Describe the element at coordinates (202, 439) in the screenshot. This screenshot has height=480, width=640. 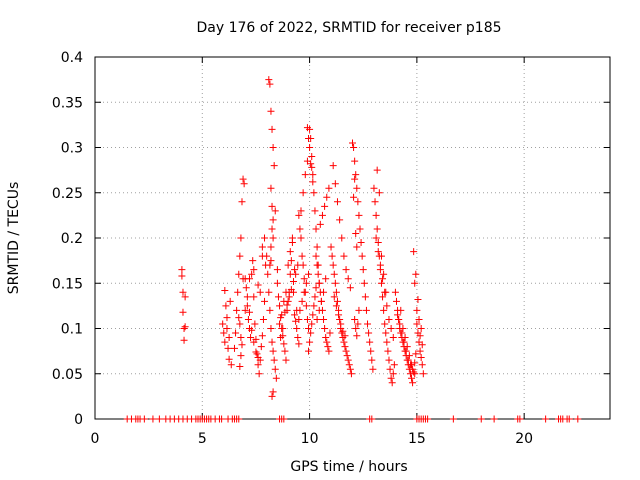
I see `x-tick-label: 5` at that location.